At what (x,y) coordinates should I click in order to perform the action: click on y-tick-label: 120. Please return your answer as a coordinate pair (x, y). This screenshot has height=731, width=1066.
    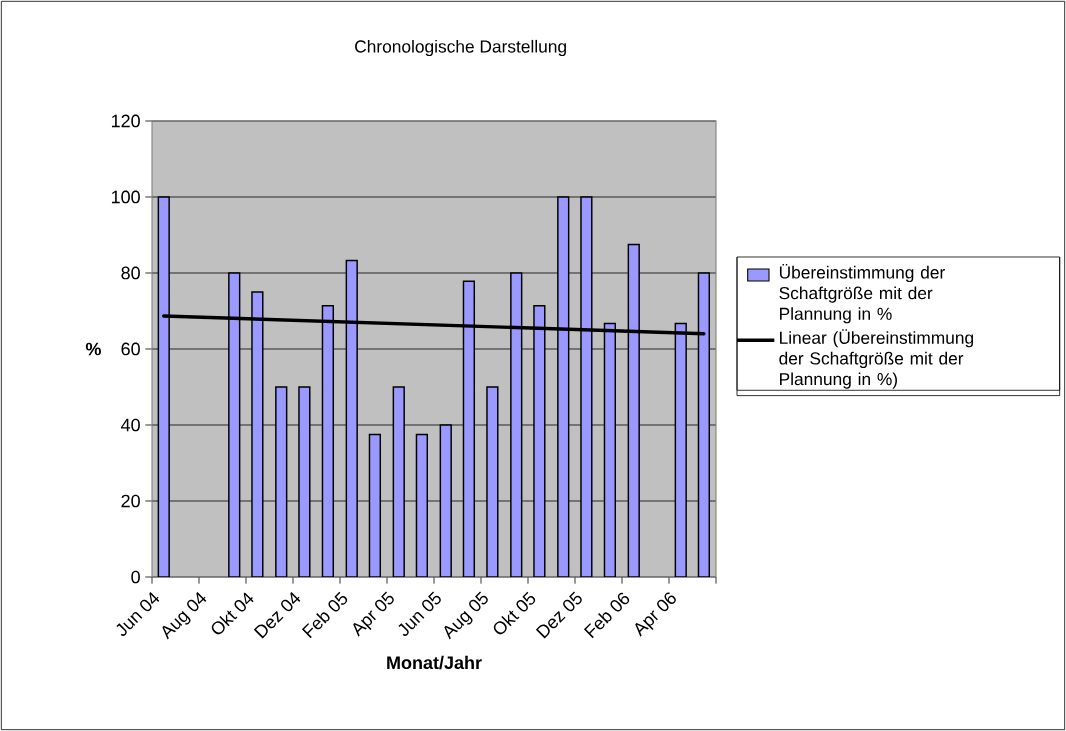
    Looking at the image, I should click on (125, 121).